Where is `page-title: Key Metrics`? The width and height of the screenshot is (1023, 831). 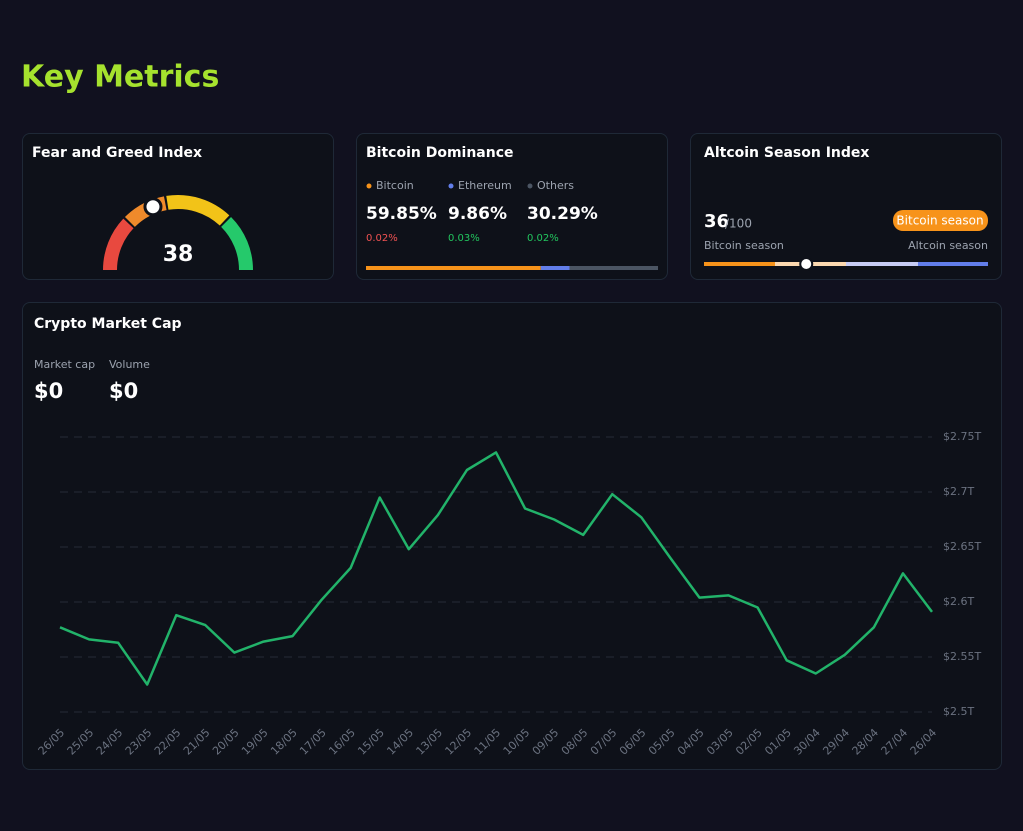 page-title: Key Metrics is located at coordinates (120, 77).